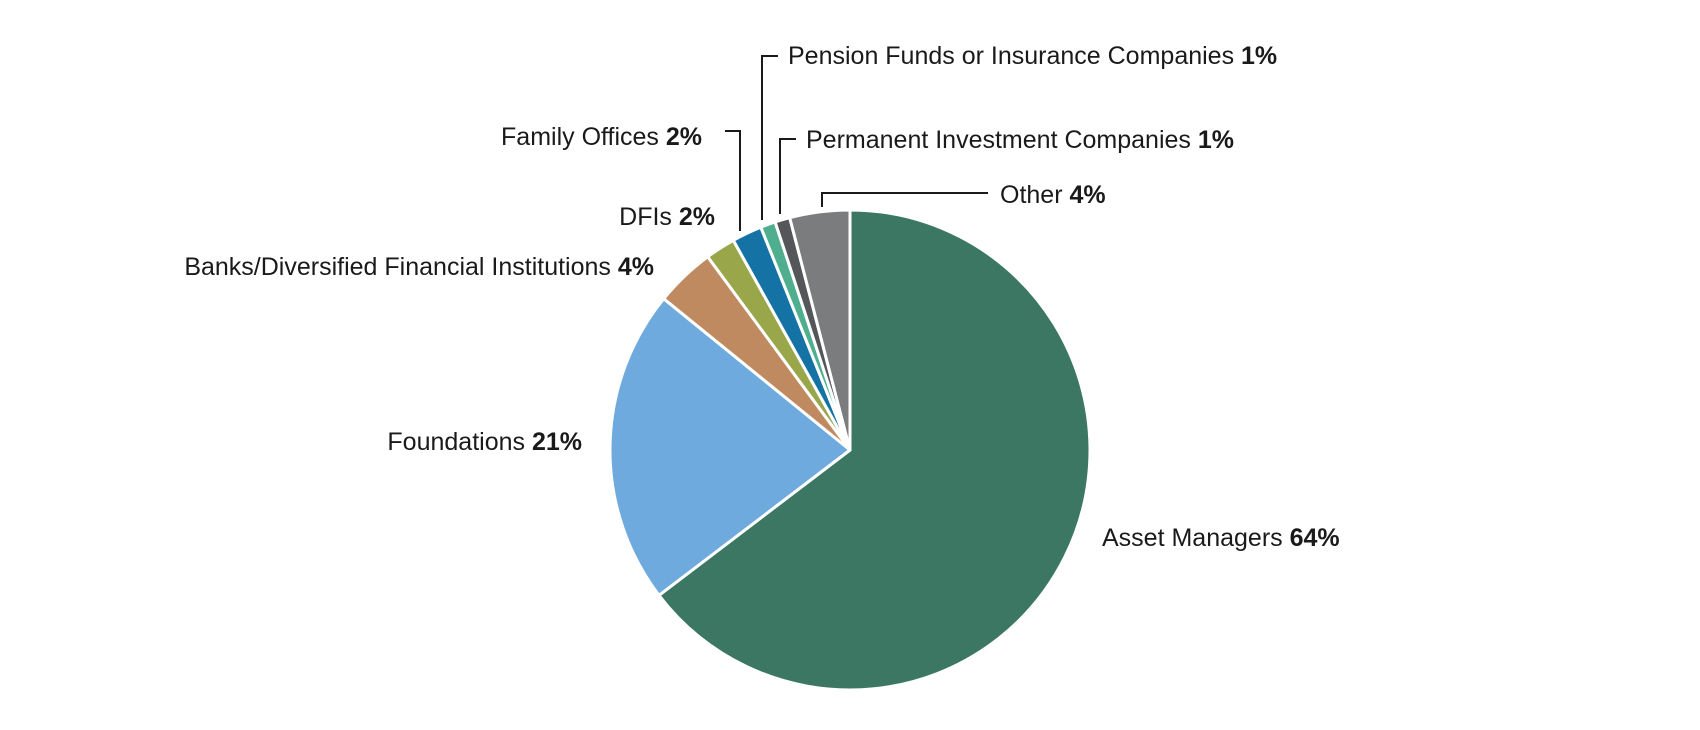 This screenshot has width=1700, height=730. What do you see at coordinates (733, 180) in the screenshot?
I see `leader-line-family-offices` at bounding box center [733, 180].